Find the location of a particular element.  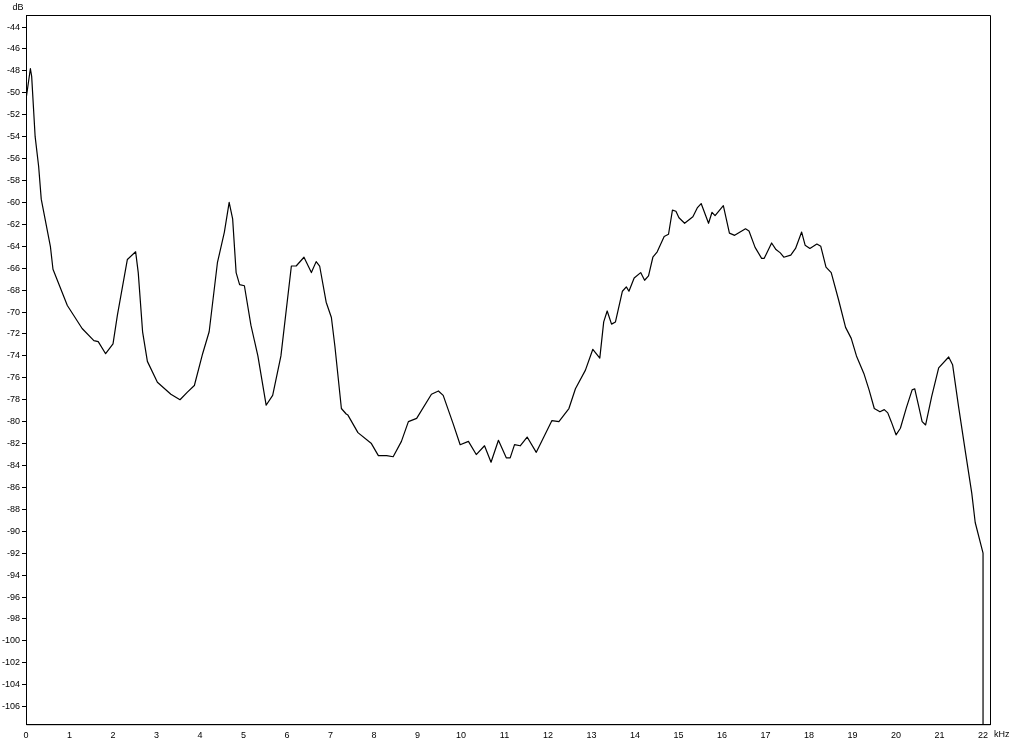

x-tick-label: 5 is located at coordinates (244, 735).